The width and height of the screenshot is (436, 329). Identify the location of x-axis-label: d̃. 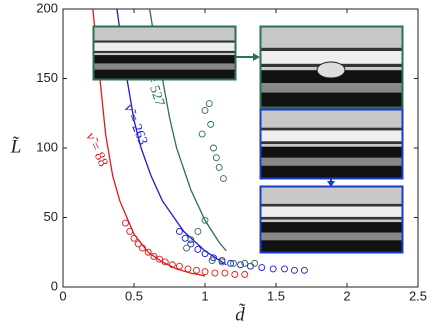
(240, 315).